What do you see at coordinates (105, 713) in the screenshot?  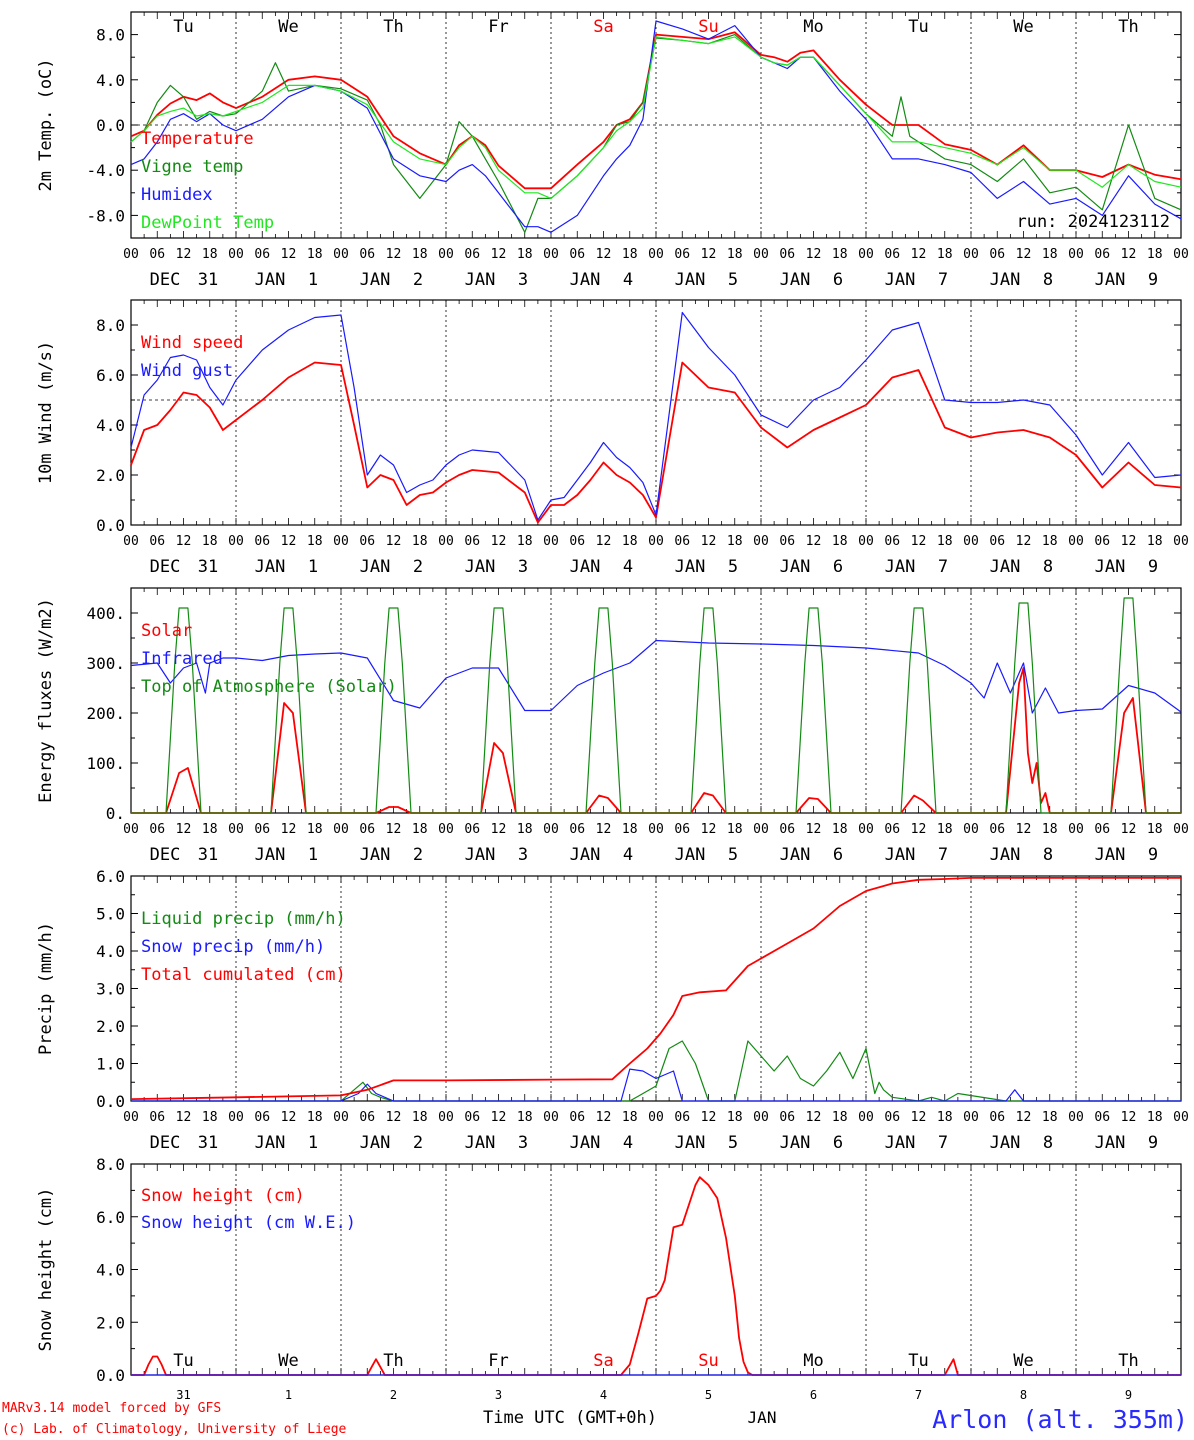 I see `y-tick-label: 200.` at bounding box center [105, 713].